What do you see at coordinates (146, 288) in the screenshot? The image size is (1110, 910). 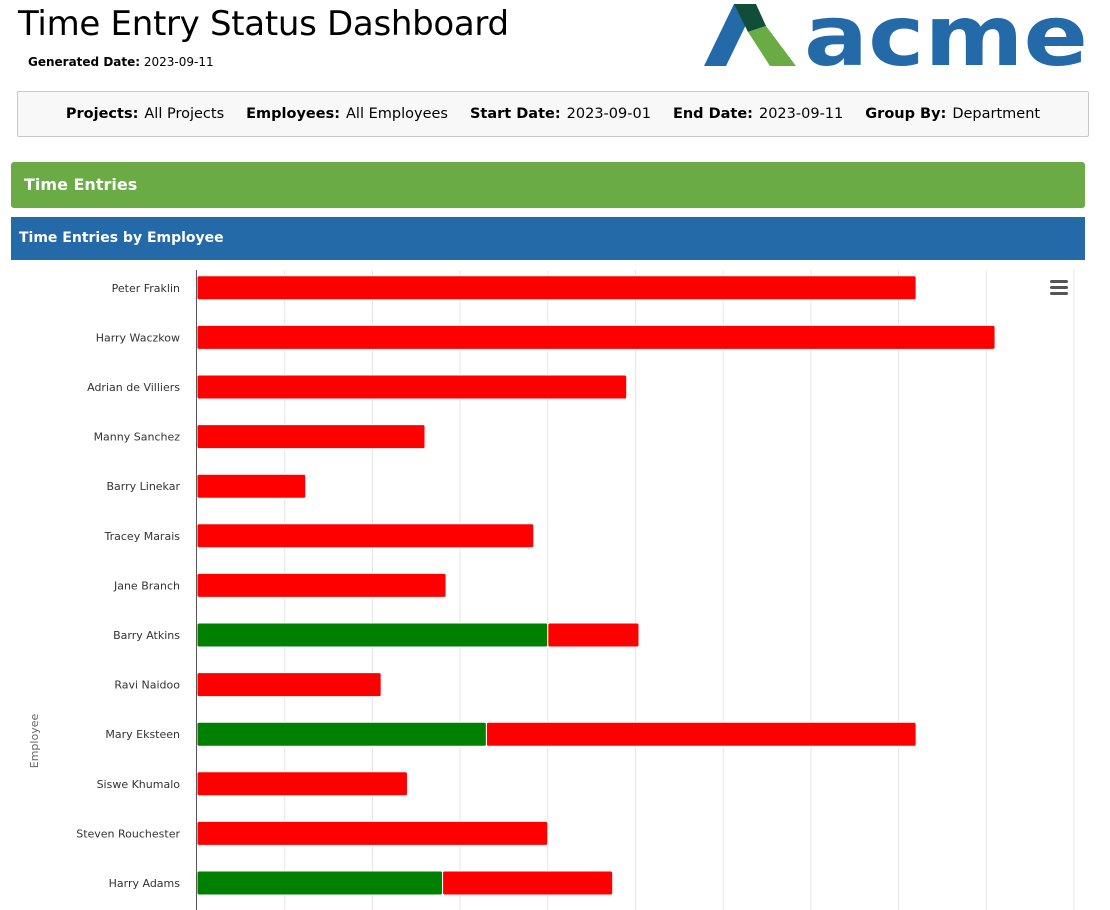 I see `y-tick-label: Peter Fraklin` at bounding box center [146, 288].